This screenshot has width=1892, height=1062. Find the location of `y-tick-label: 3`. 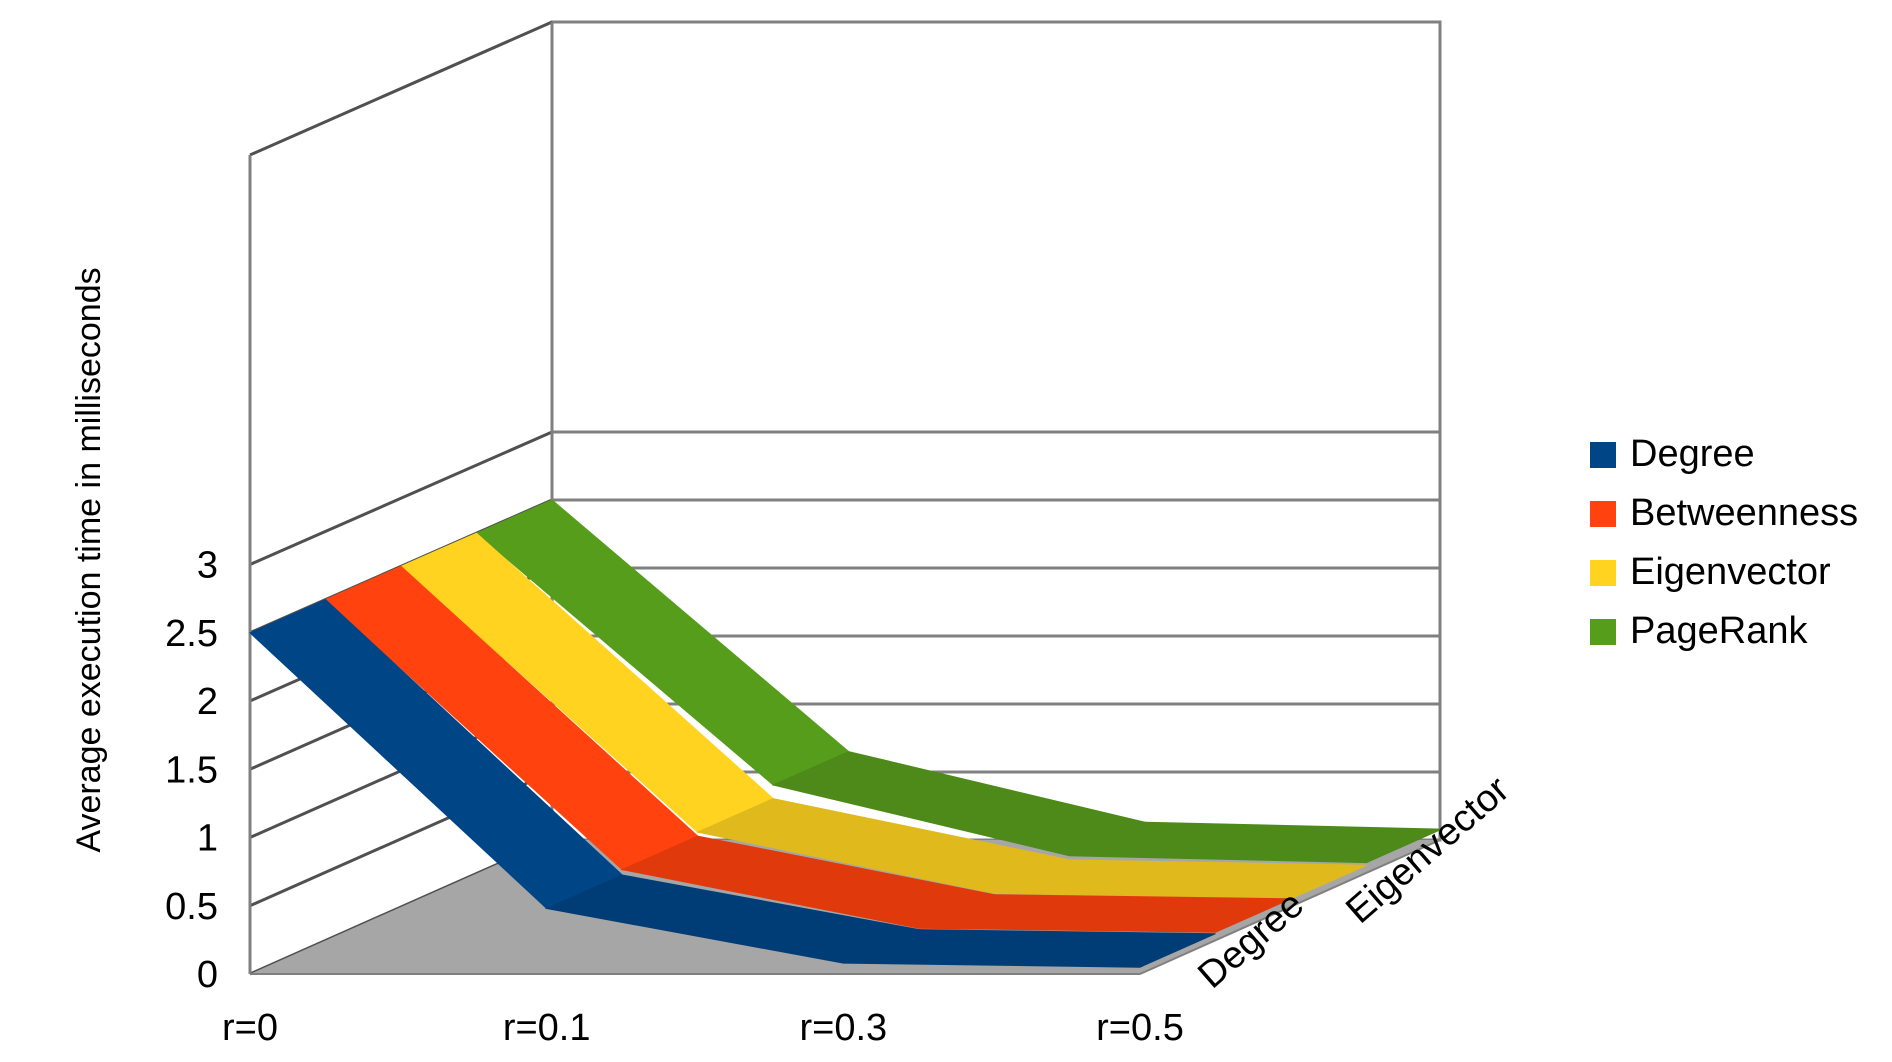

y-tick-label: 3 is located at coordinates (207, 566).